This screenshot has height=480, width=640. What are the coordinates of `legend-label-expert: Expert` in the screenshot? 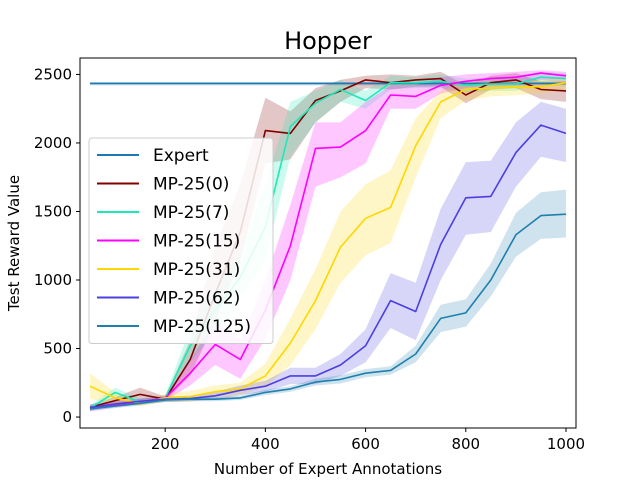 It's located at (181, 156).